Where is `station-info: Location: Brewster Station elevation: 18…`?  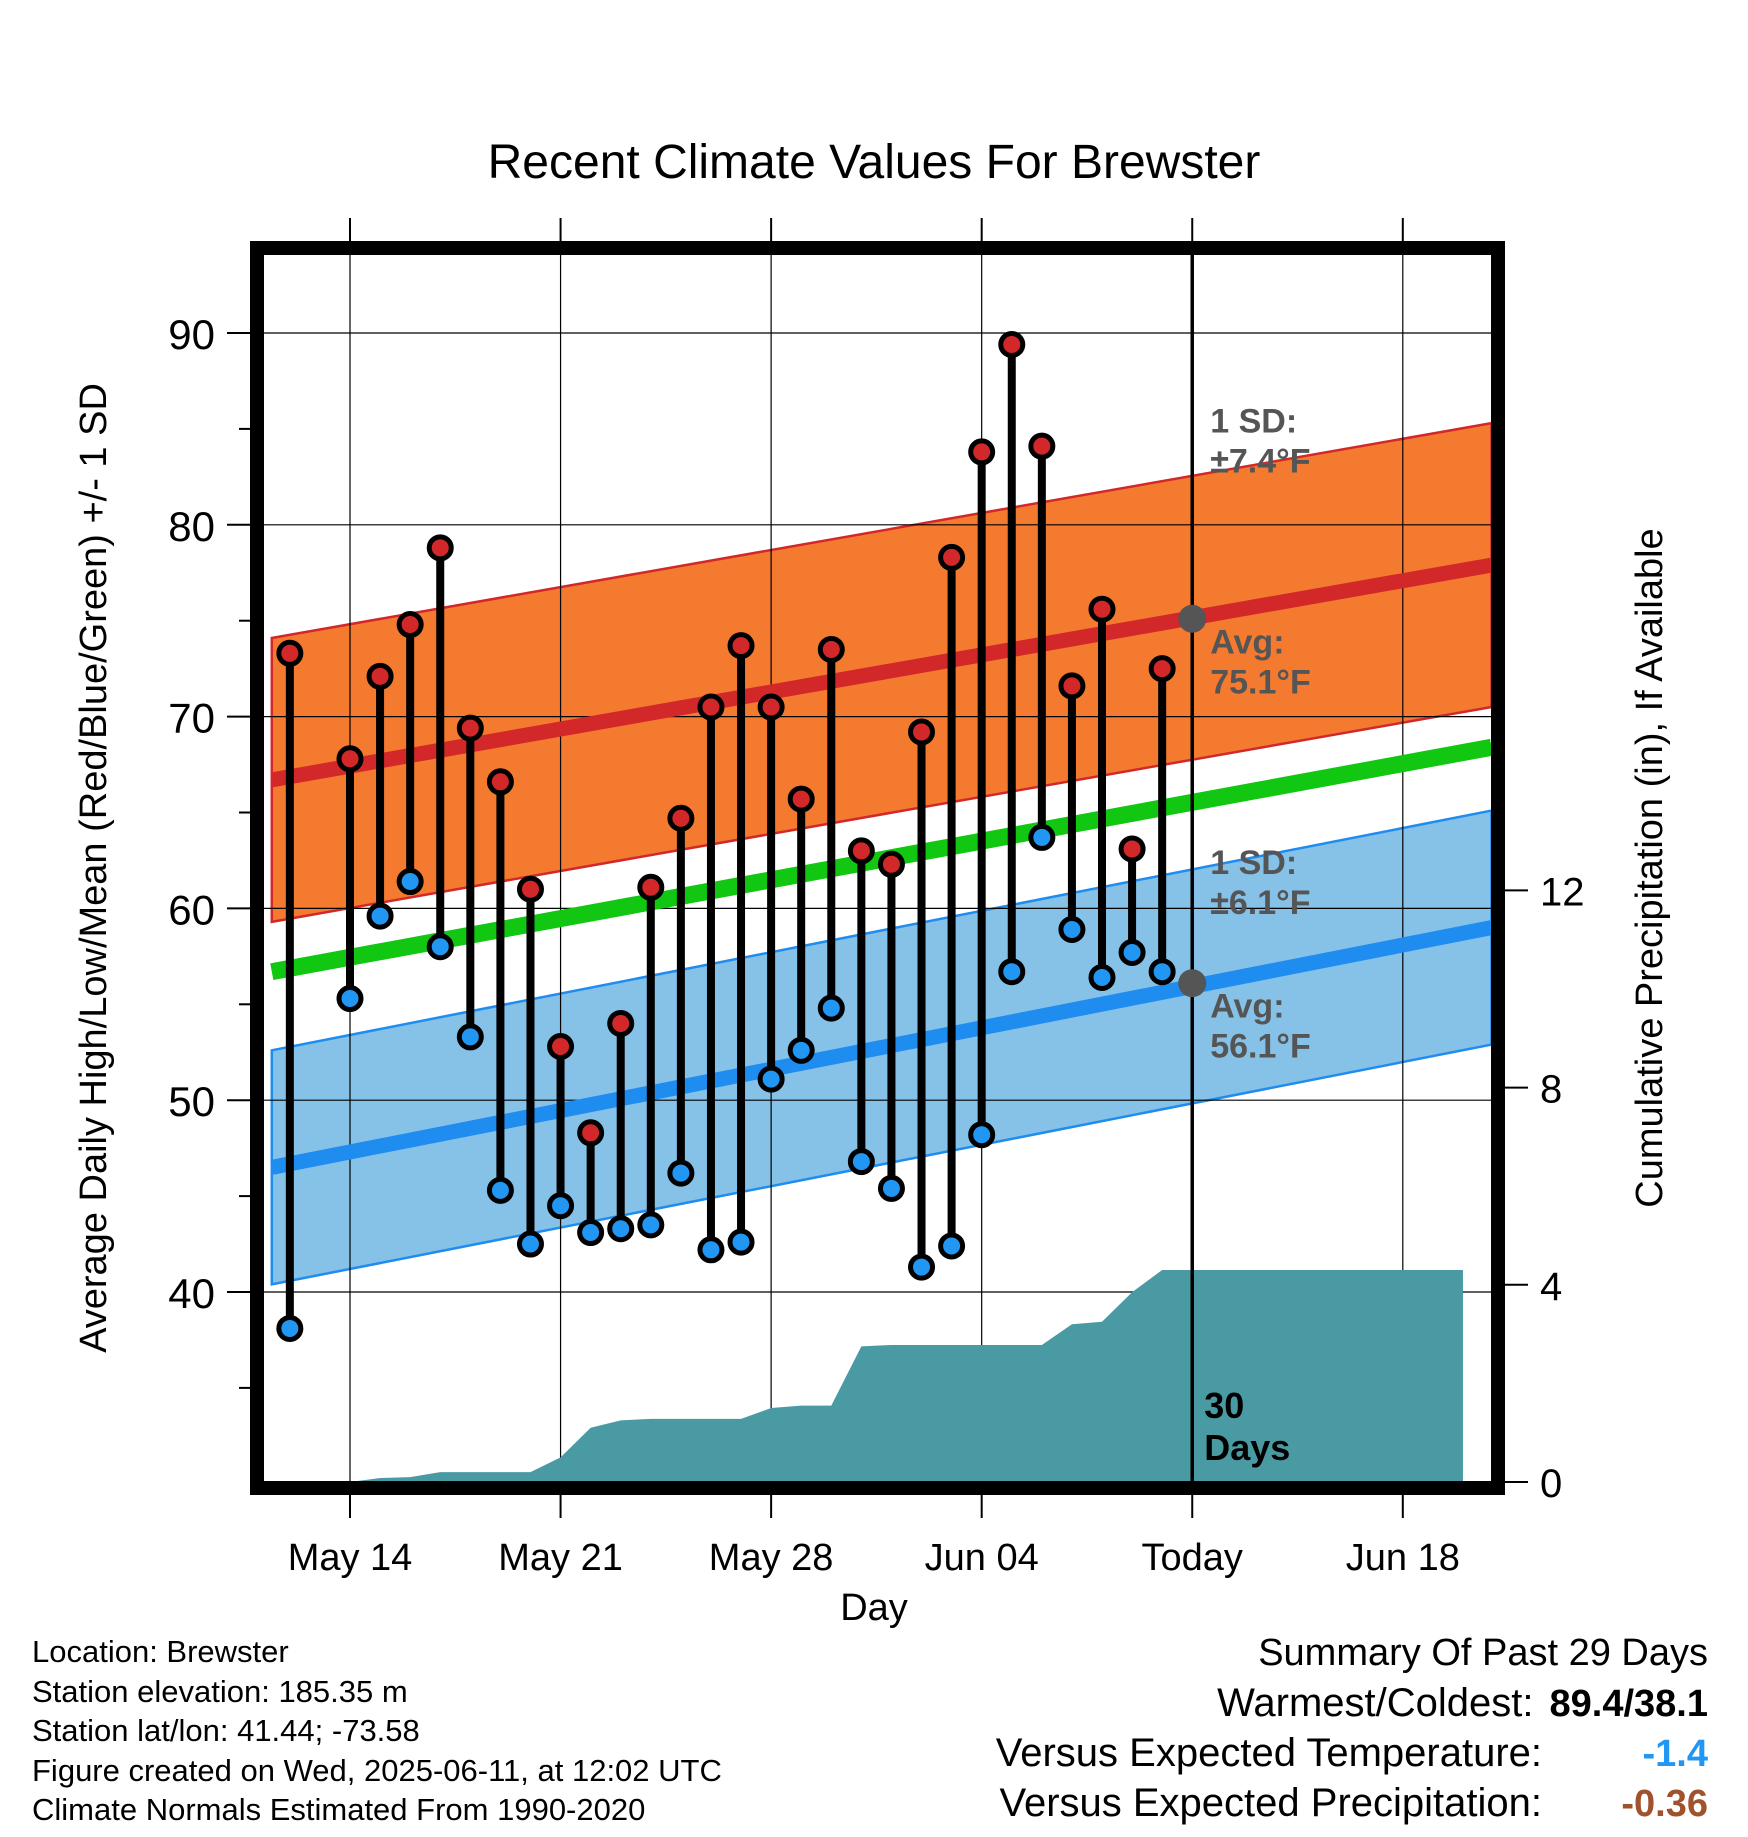 station-info: Location: Brewster Station elevation: 18… is located at coordinates (377, 1731).